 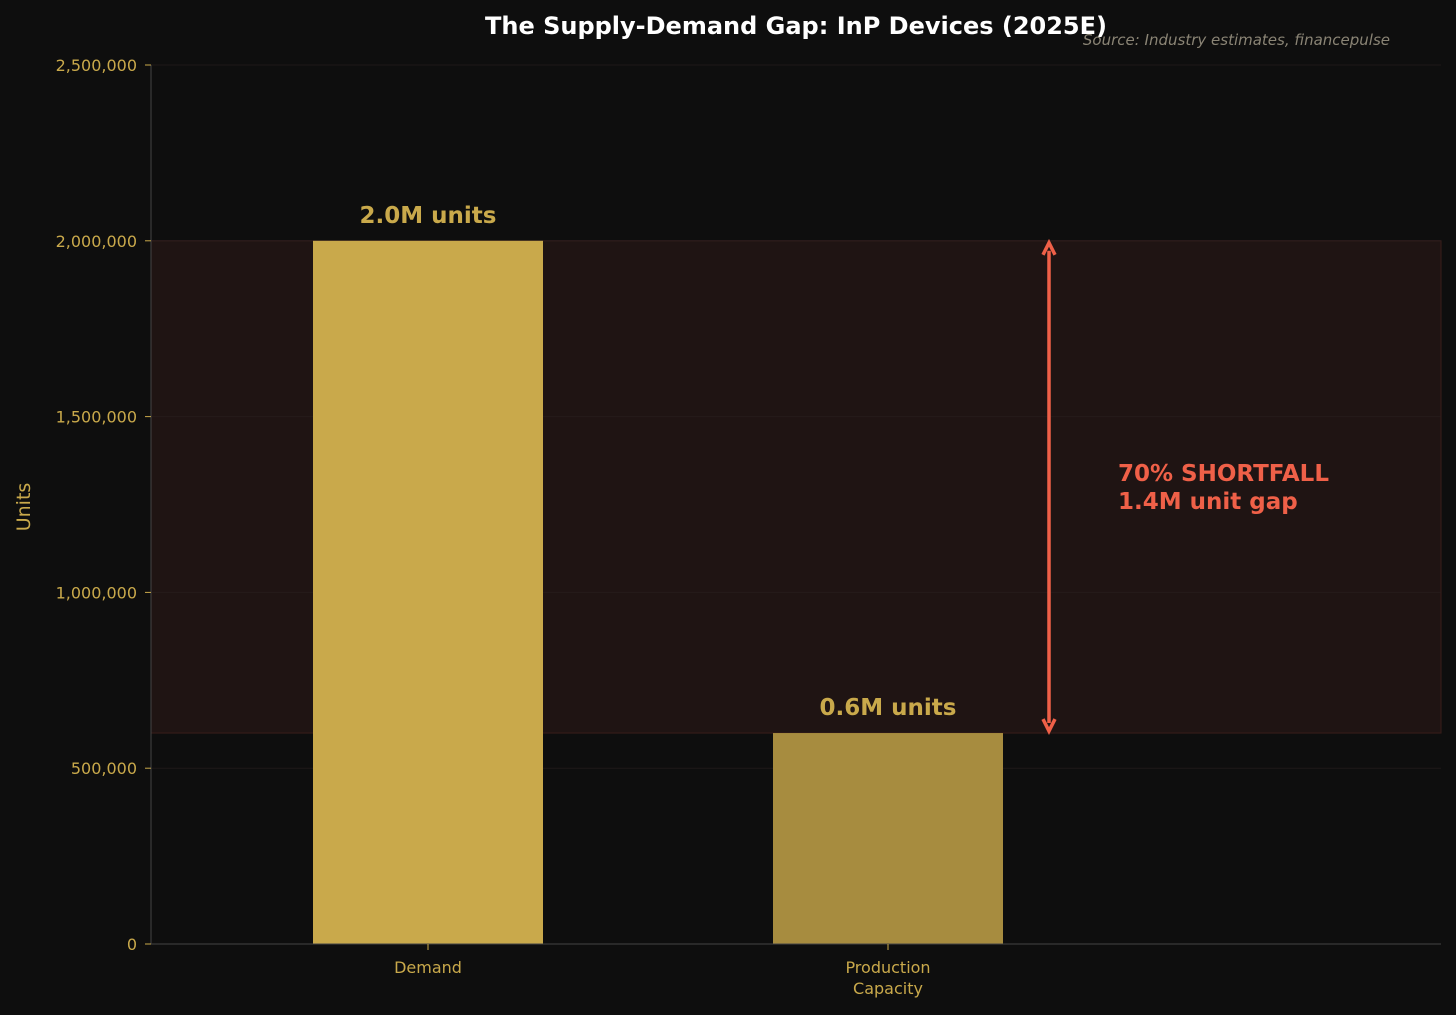 What do you see at coordinates (888, 988) in the screenshot?
I see `x-tick-label: Capacity` at bounding box center [888, 988].